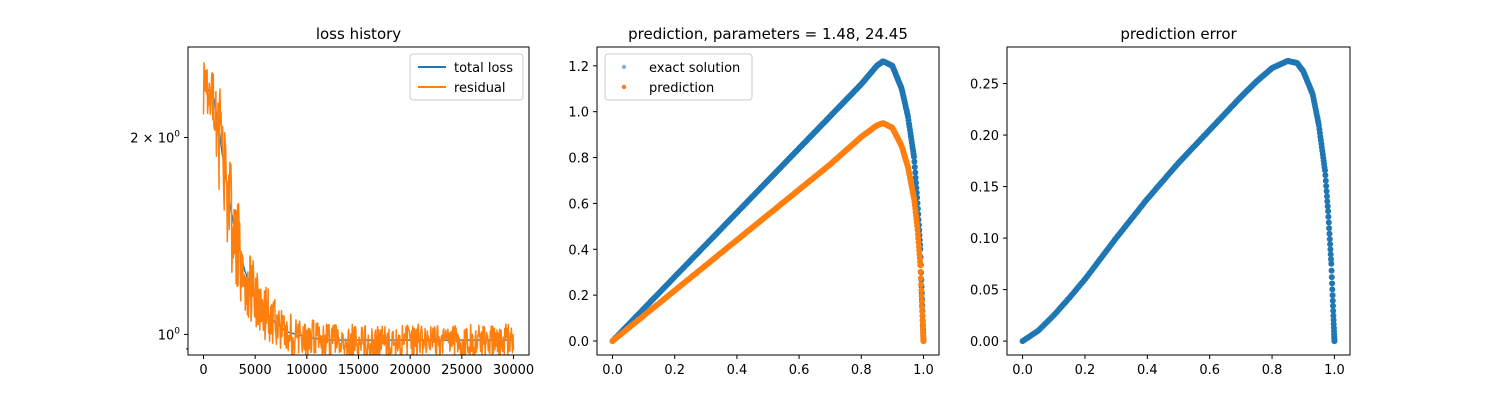  Describe the element at coordinates (255, 370) in the screenshot. I see `x-tick-label: 5000` at that location.